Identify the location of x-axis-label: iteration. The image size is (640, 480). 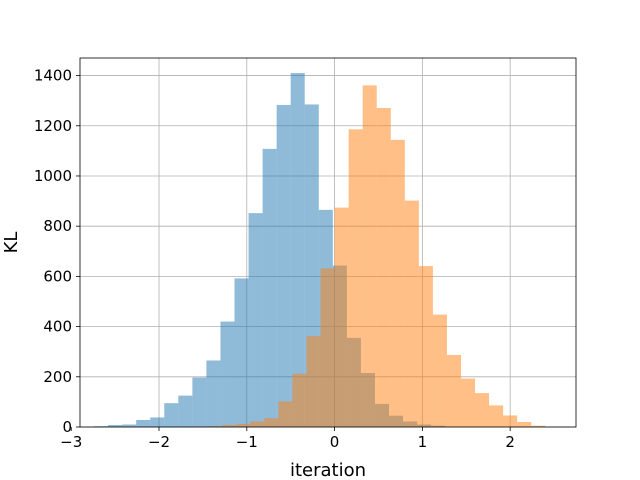
(328, 470).